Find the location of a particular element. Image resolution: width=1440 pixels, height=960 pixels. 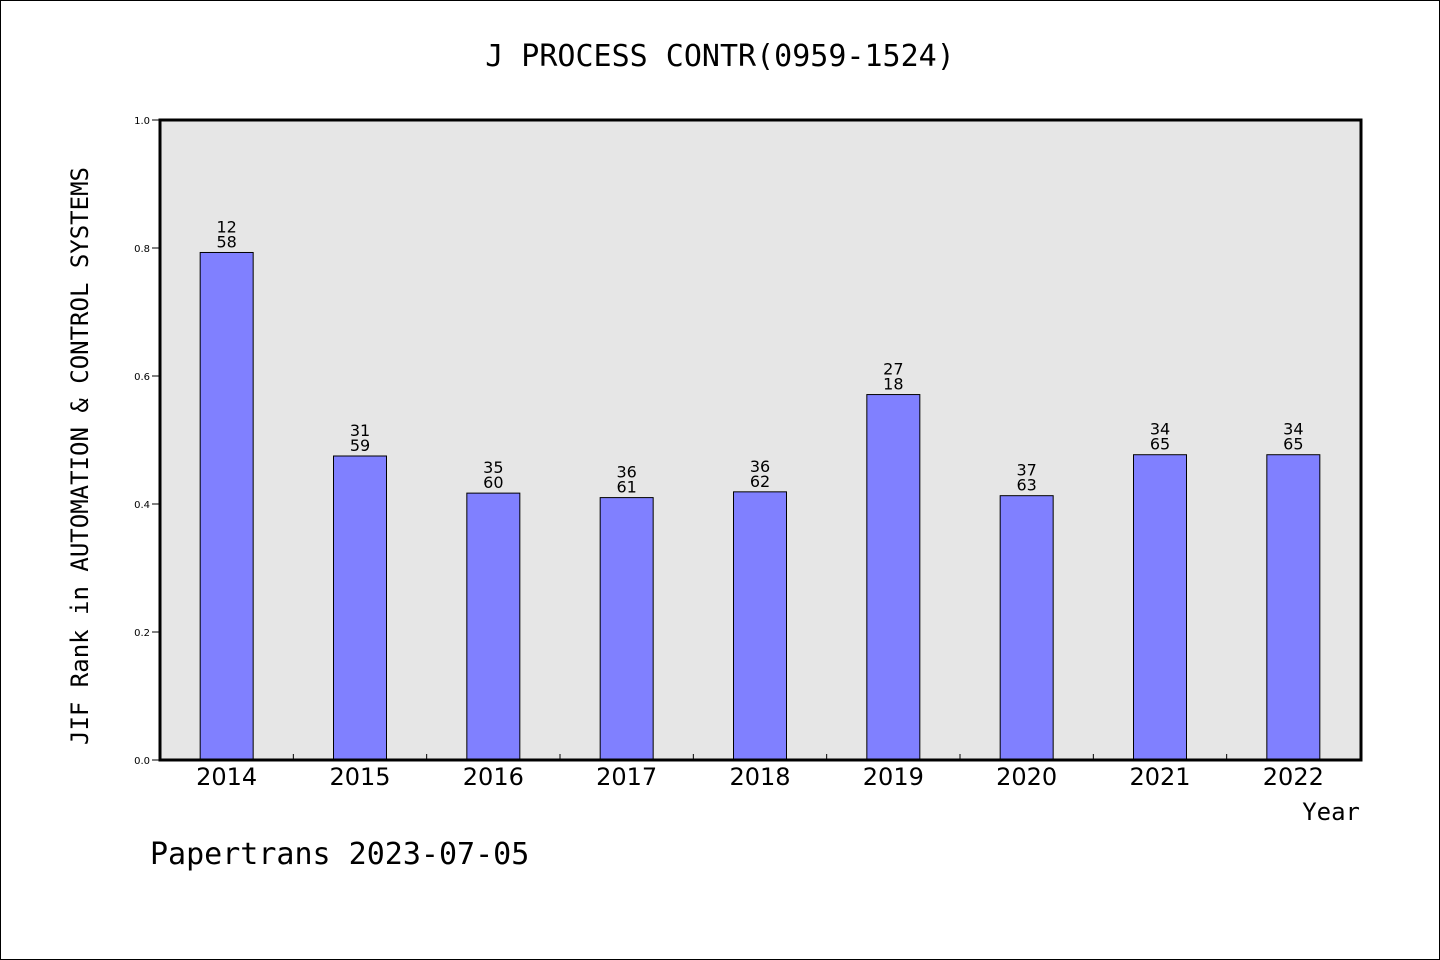

x-tick-label-2019: 2019 is located at coordinates (893, 777).